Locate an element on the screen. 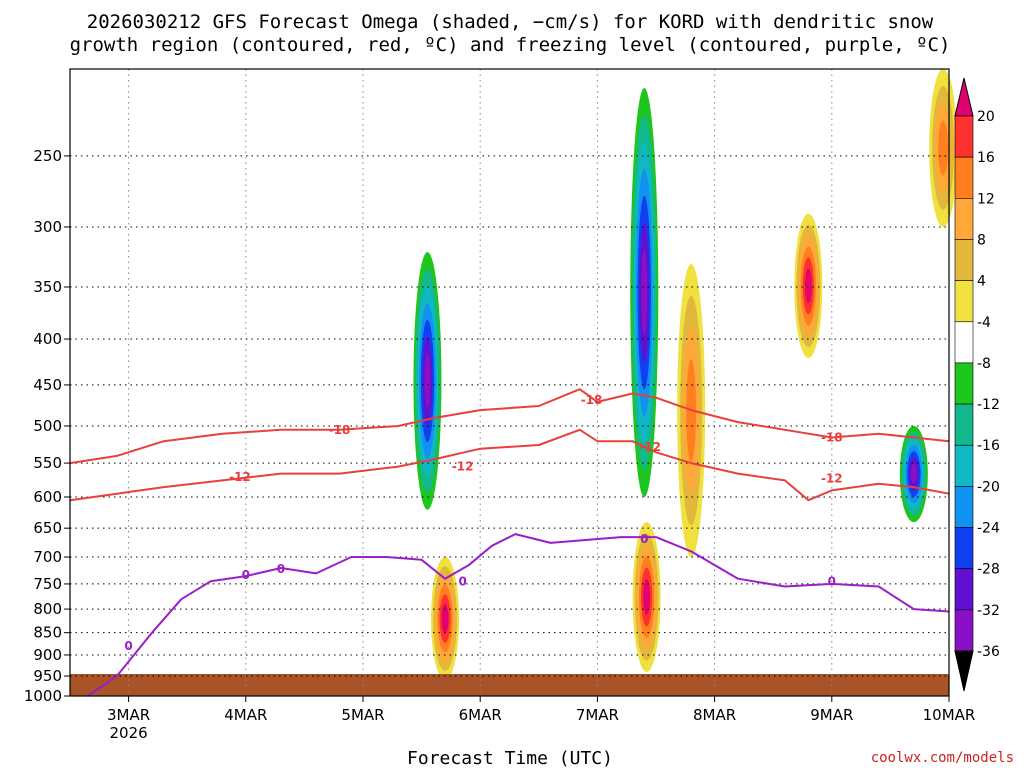 This screenshot has width=1024, height=768. colorbar-label: -4 is located at coordinates (984, 323).